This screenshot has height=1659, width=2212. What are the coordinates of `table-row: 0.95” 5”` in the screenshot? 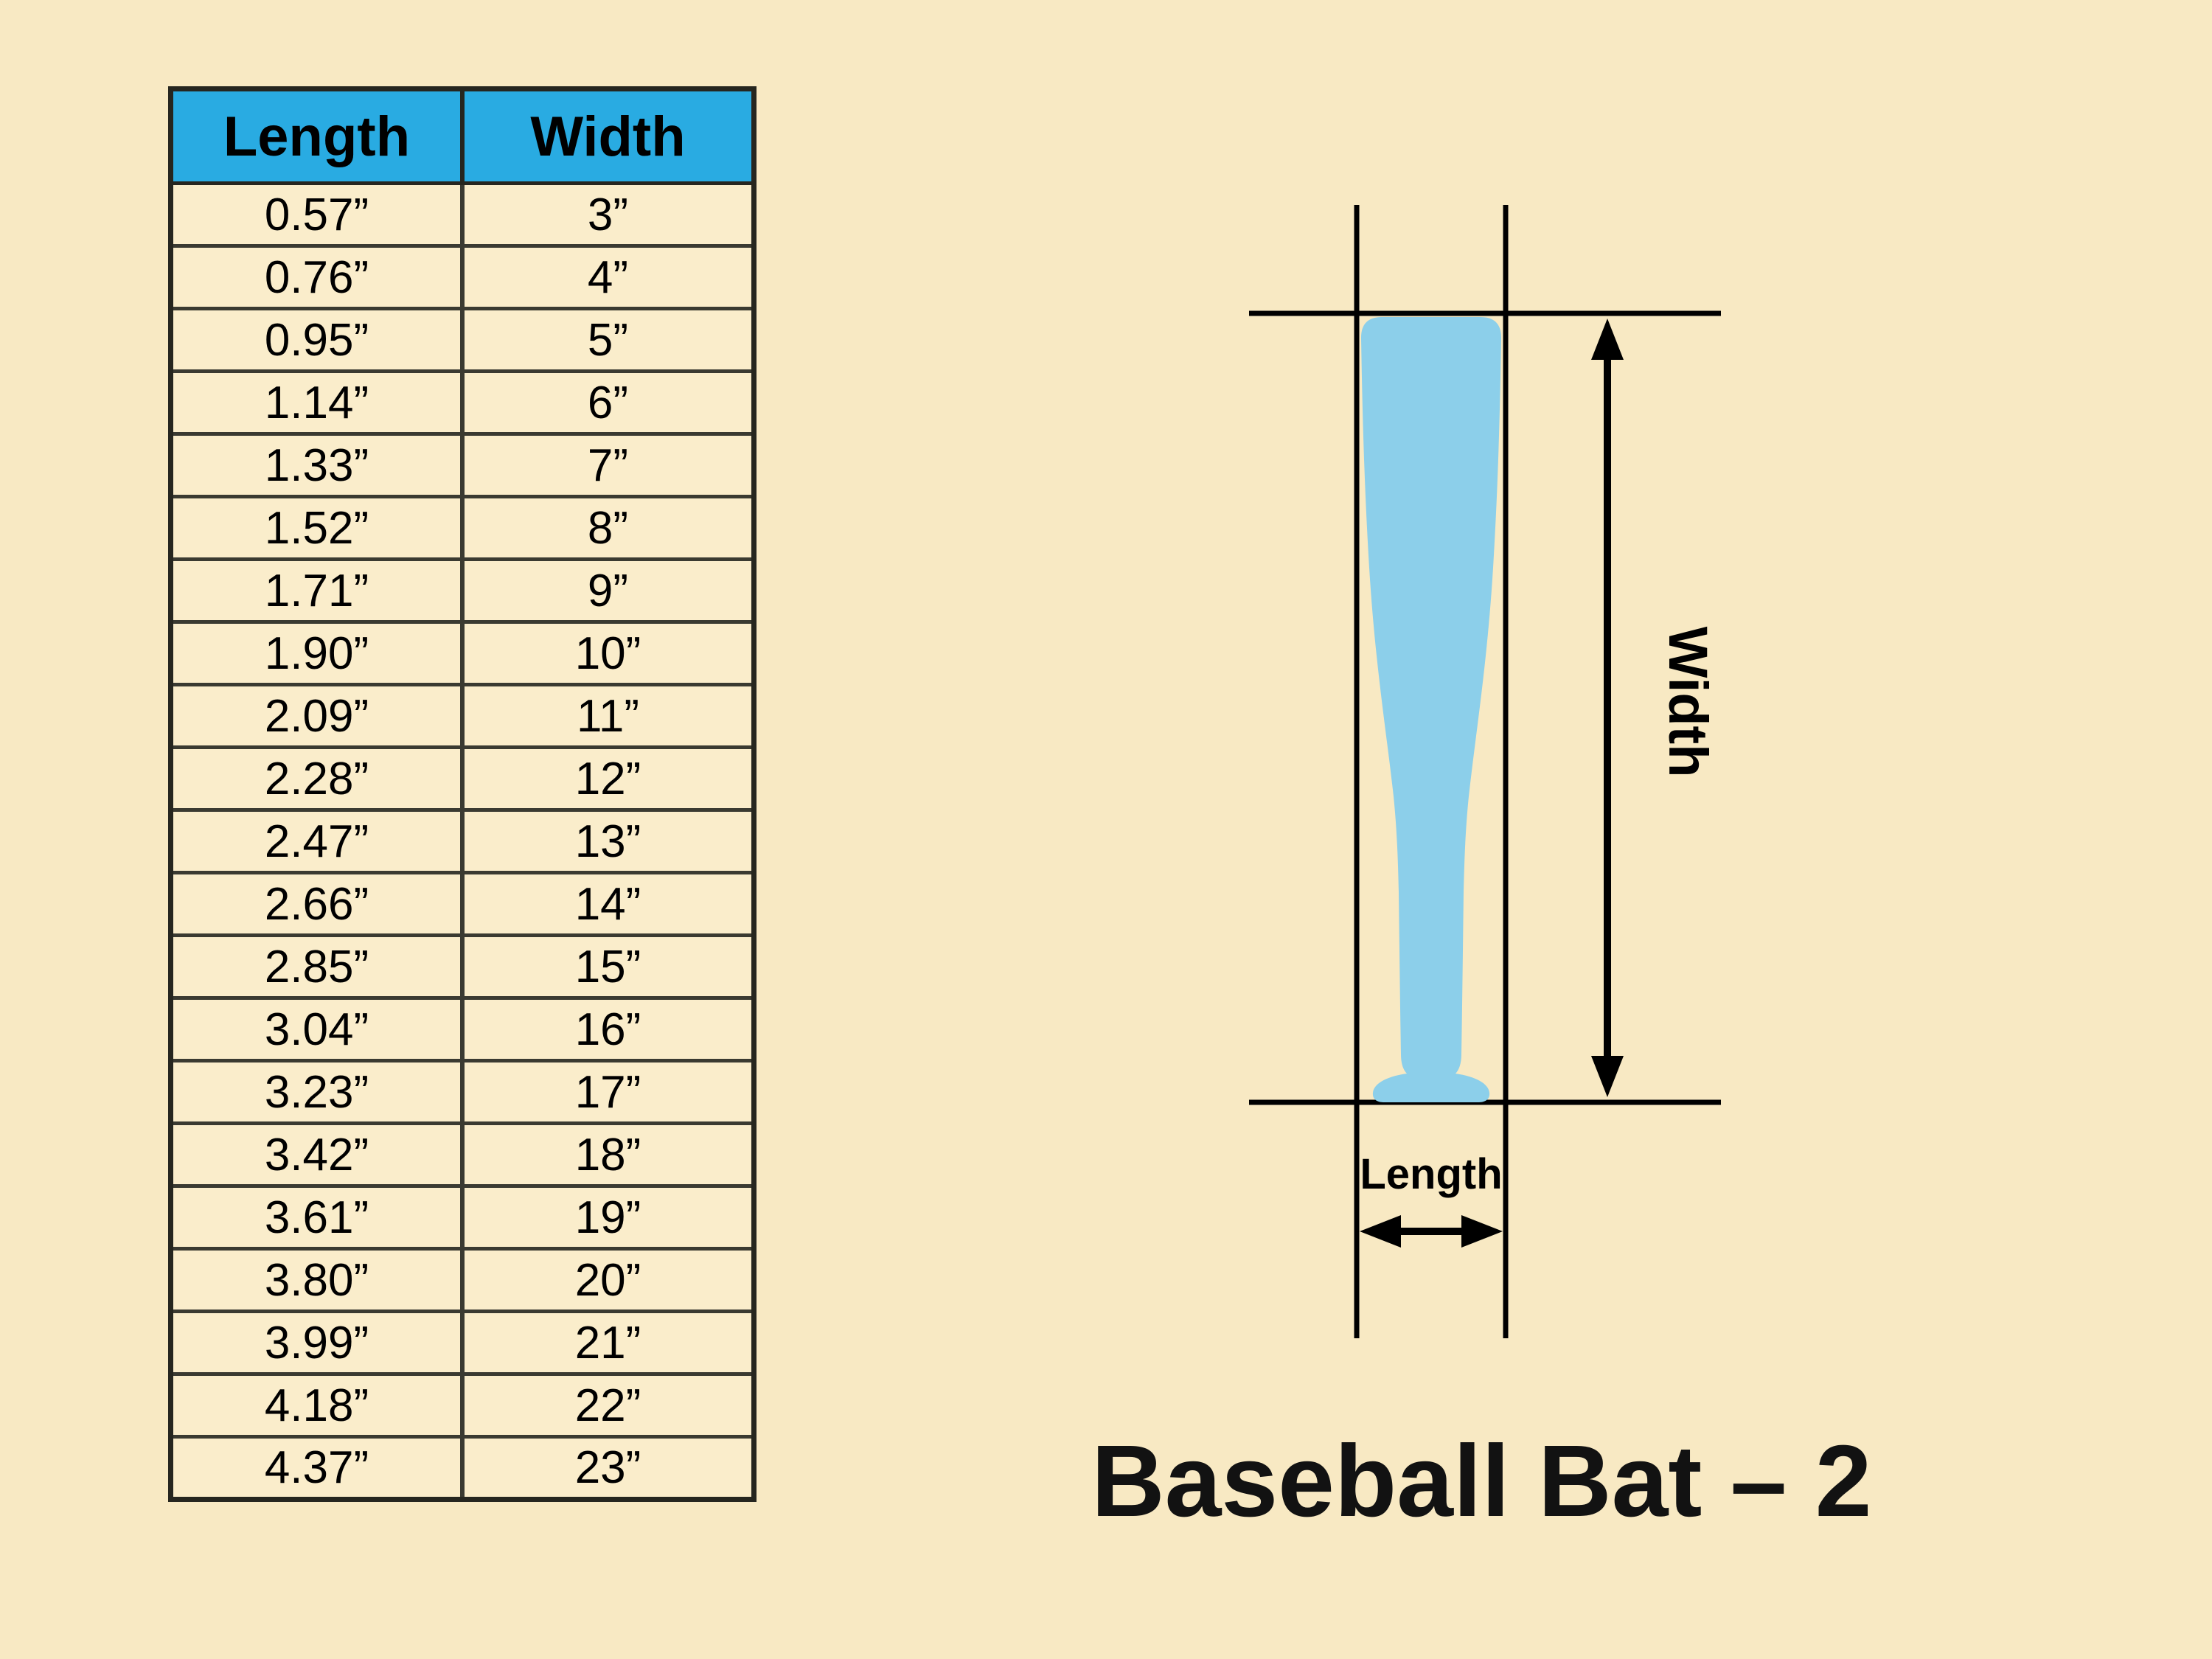 It's located at (462, 340).